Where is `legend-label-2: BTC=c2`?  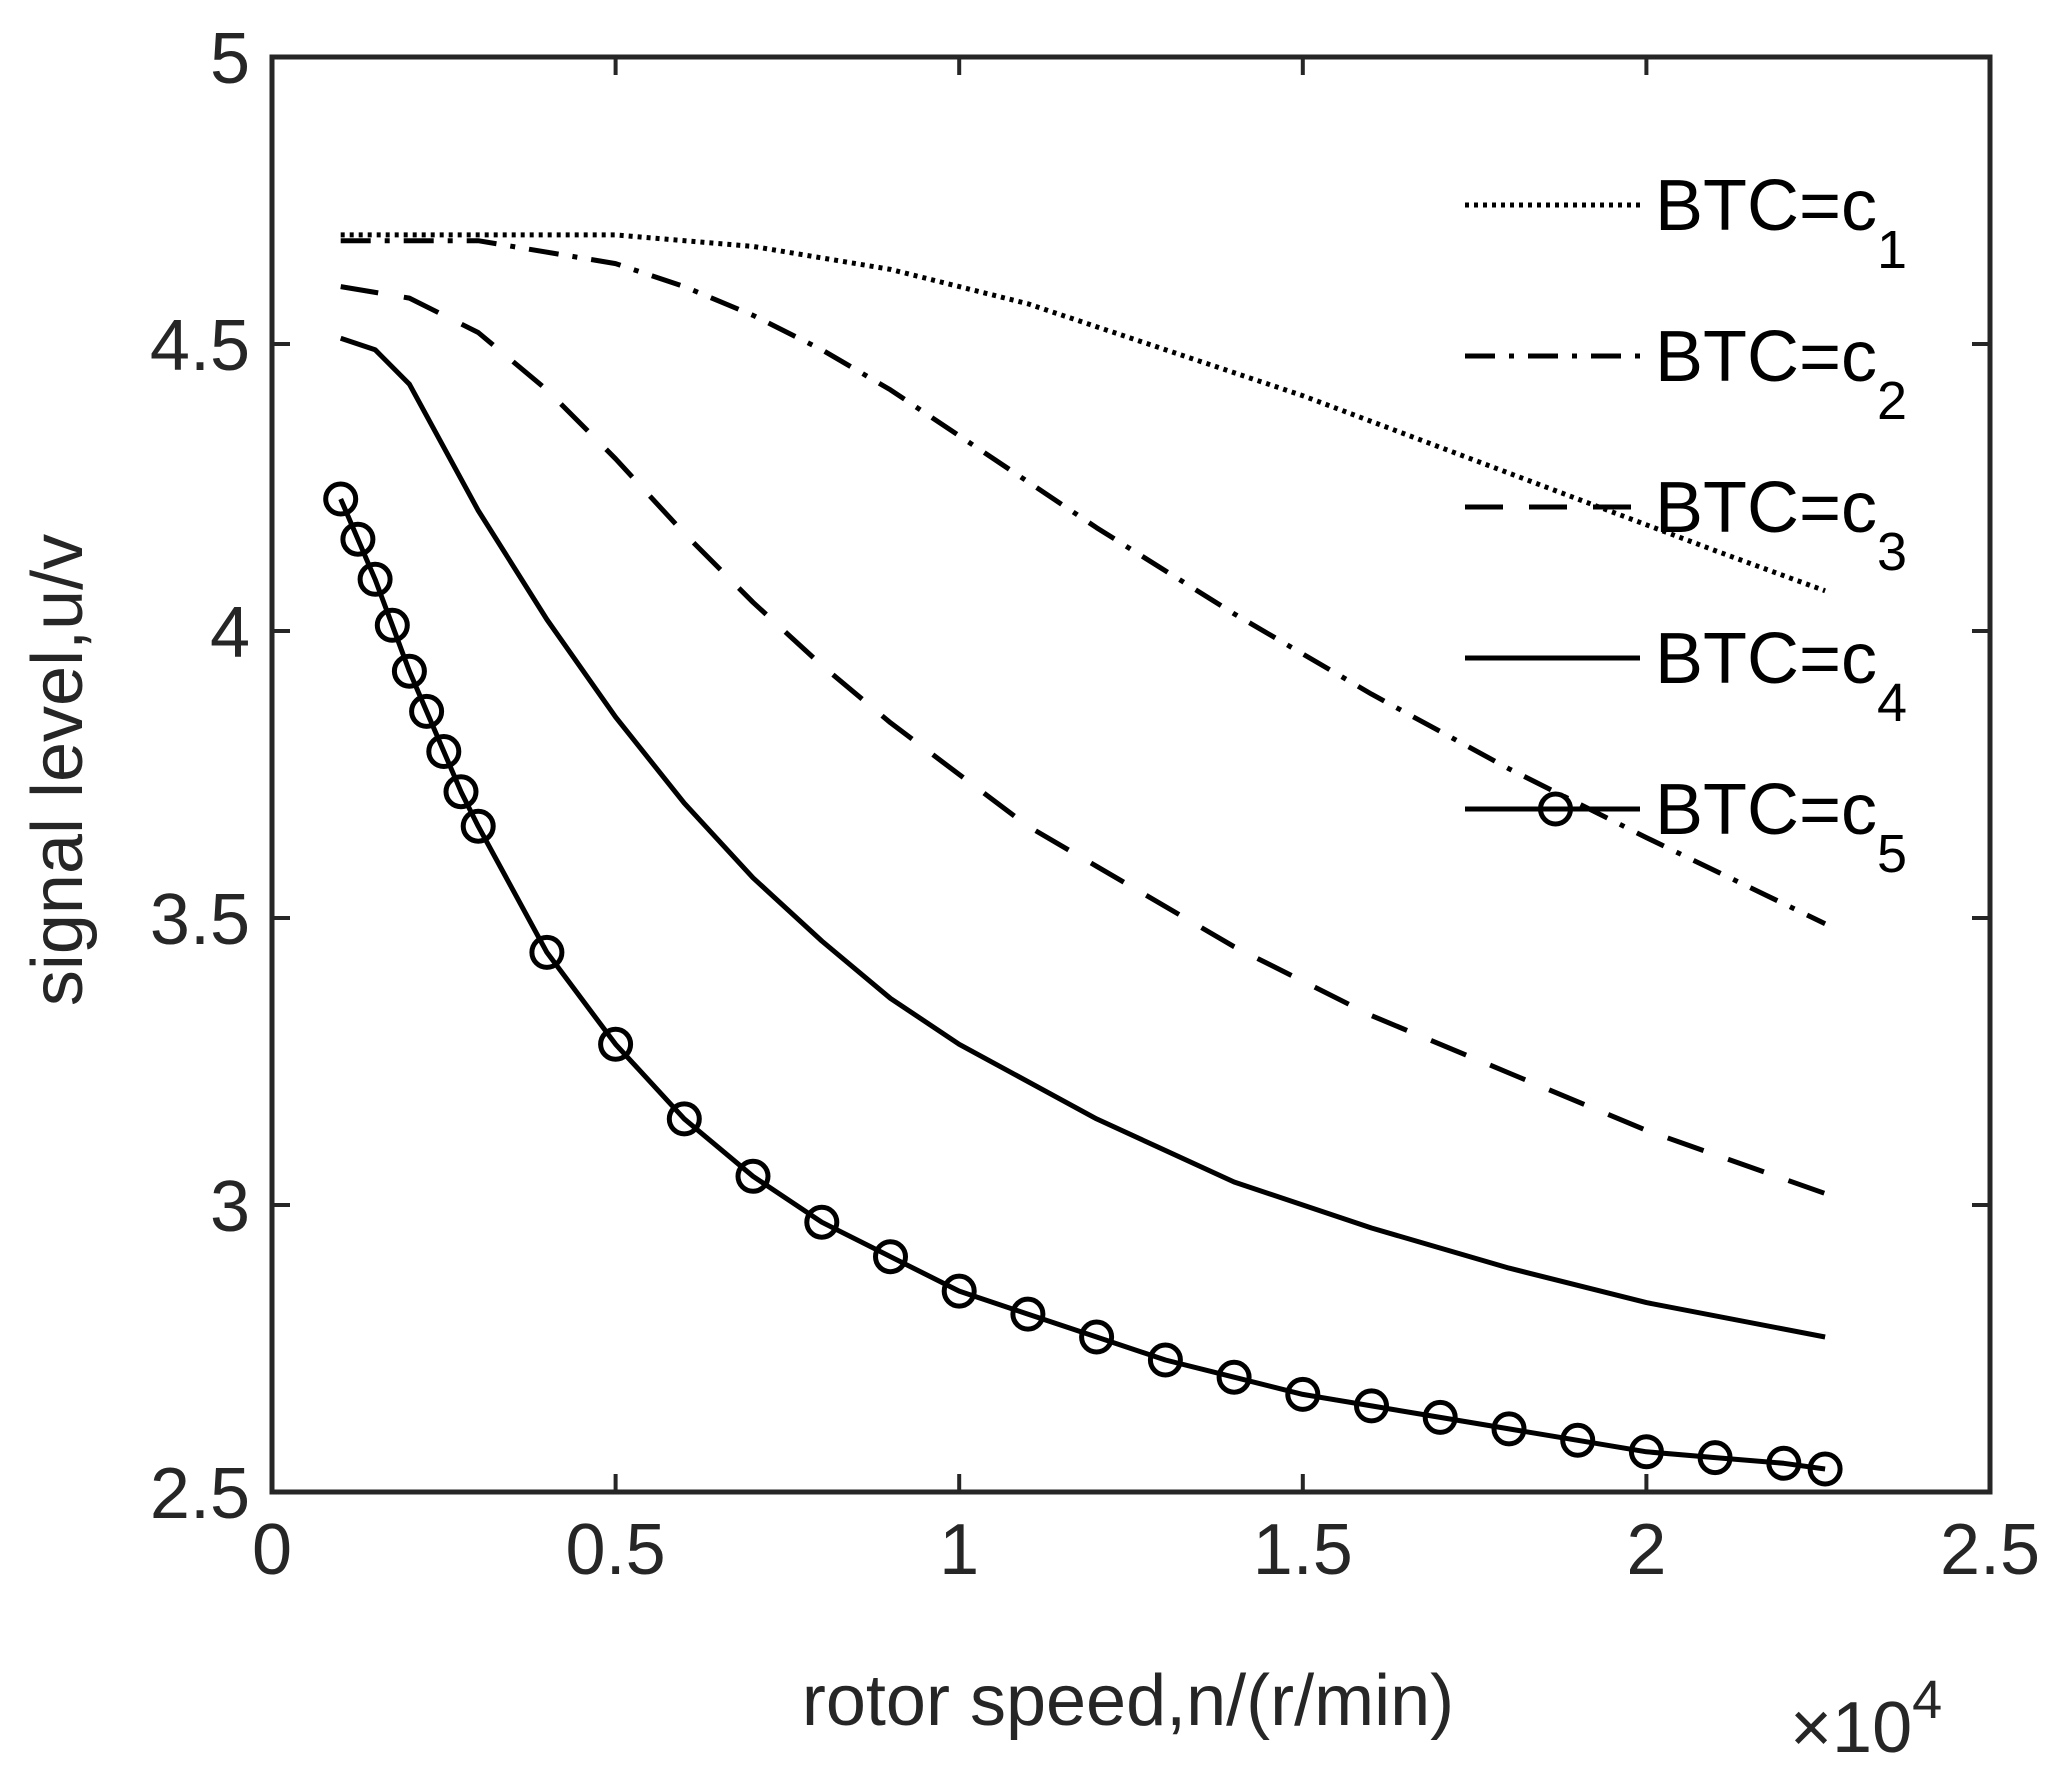
legend-label-2: BTC=c2 is located at coordinates (1781, 374).